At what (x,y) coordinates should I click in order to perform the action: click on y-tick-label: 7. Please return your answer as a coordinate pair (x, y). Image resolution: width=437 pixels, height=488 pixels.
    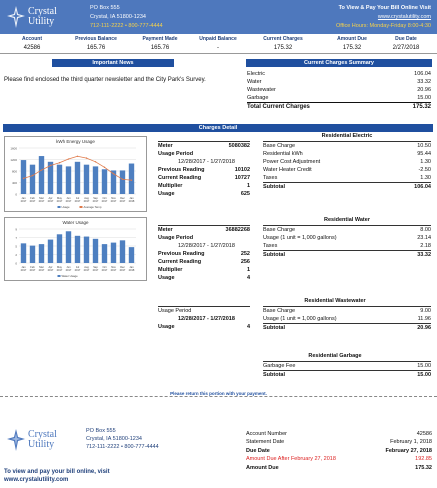
    Looking at the image, I should click on (16, 238).